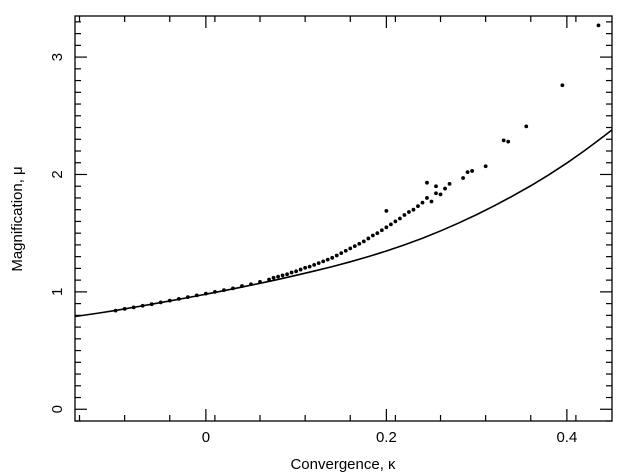 This screenshot has height=474, width=634. Describe the element at coordinates (57, 409) in the screenshot. I see `y-tick-label: 0` at that location.